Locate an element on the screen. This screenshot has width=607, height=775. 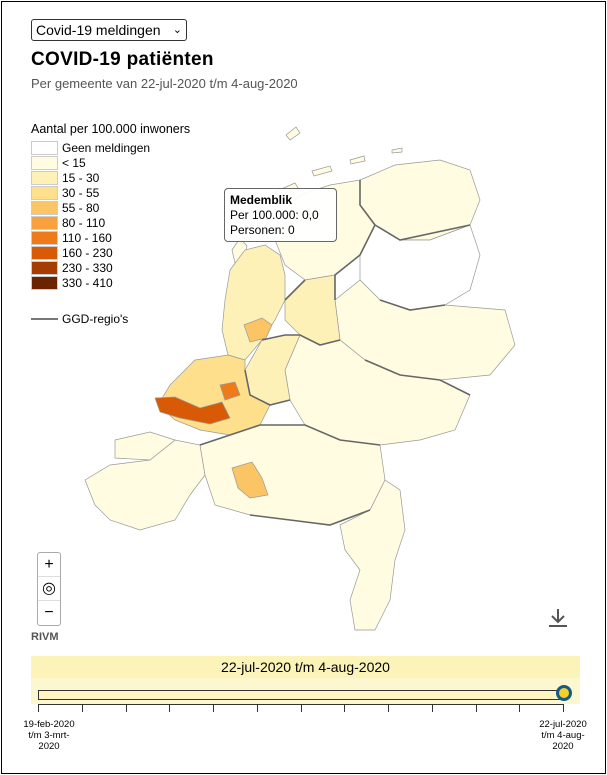
tooltip-per-100k: Per 100.000: 0,0 is located at coordinates (274, 215).